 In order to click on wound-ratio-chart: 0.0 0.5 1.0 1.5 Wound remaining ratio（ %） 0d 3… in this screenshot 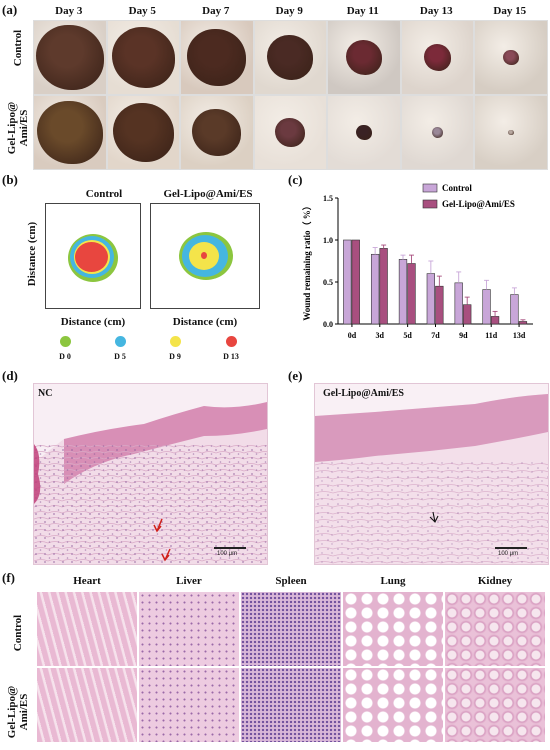, I will do `click(417, 261)`.